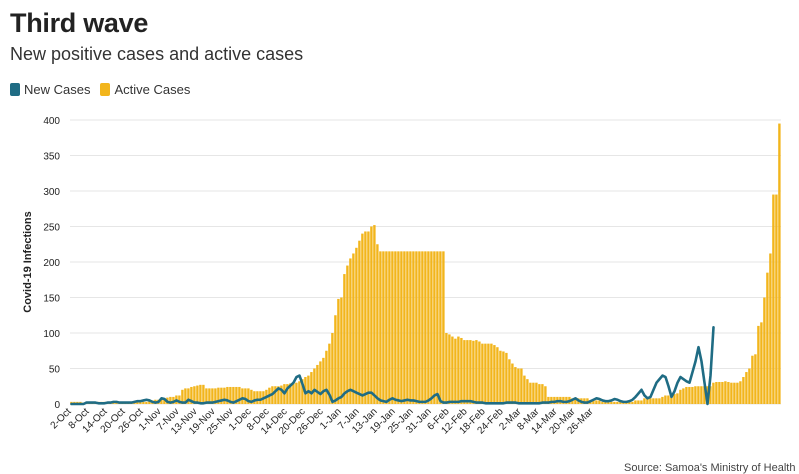  I want to click on new-cases-line-layer, so click(392, 366).